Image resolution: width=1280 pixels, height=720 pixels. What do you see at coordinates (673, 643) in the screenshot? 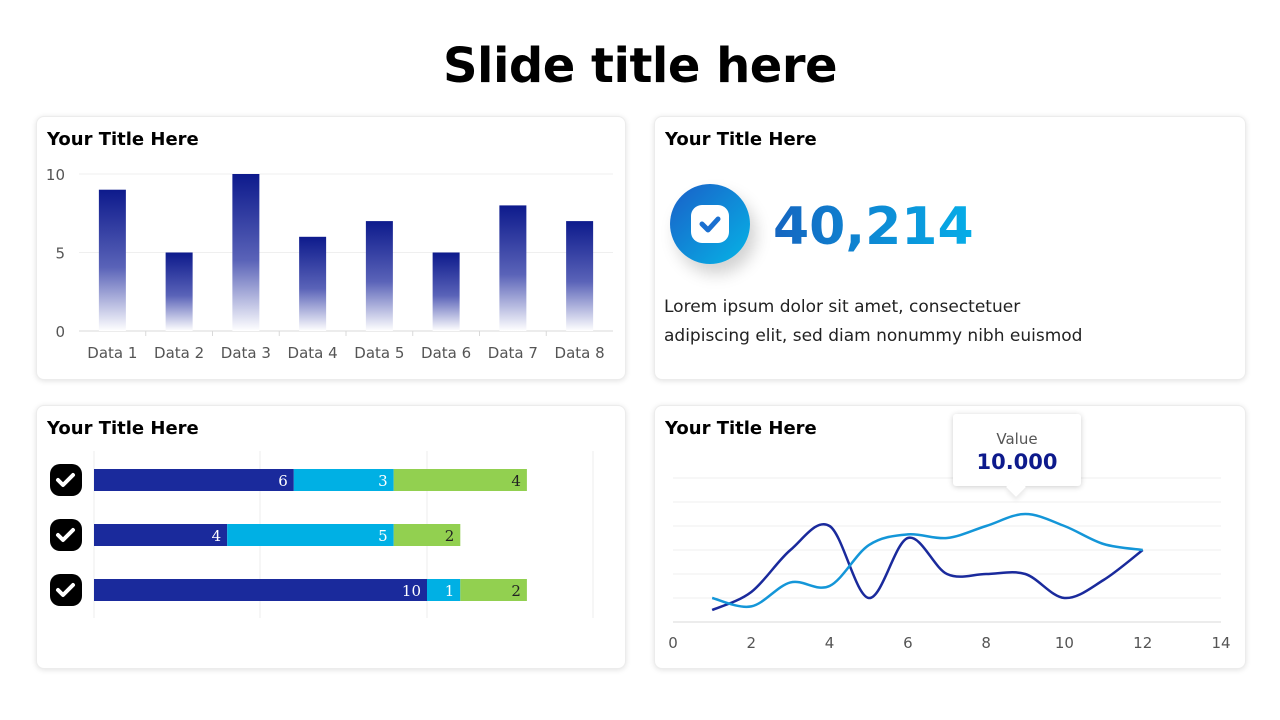
I see `x-tick-label: 0` at bounding box center [673, 643].